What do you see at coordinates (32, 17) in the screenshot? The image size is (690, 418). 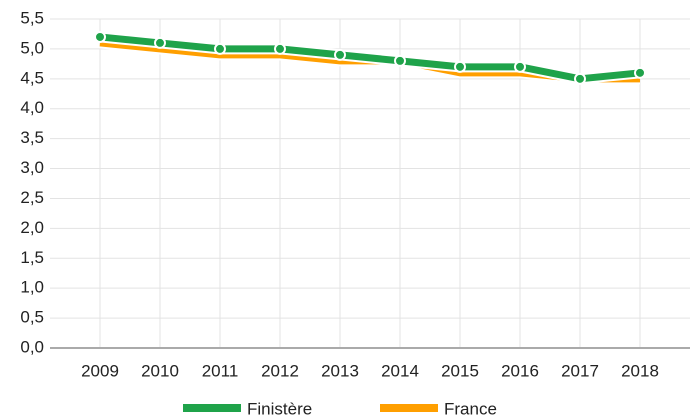 I see `y-tick-label: 5,5` at bounding box center [32, 17].